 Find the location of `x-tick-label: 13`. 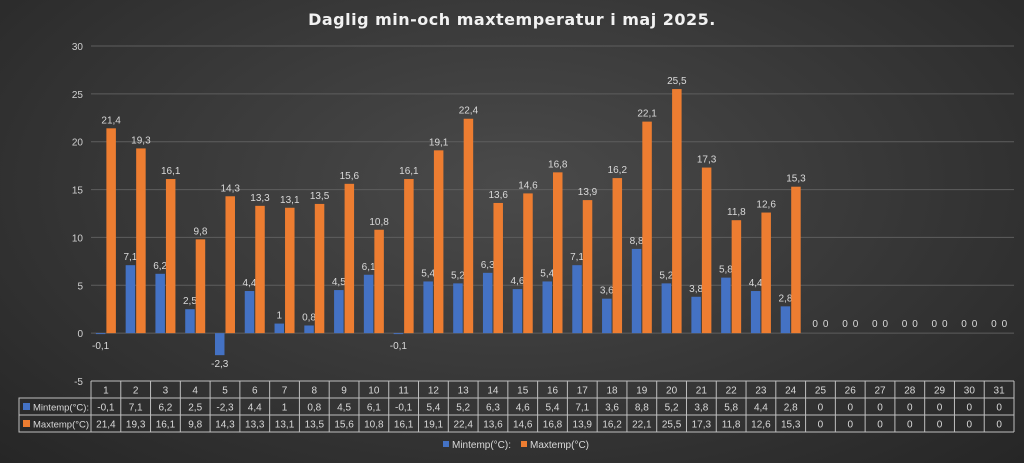

x-tick-label: 13 is located at coordinates (464, 391).